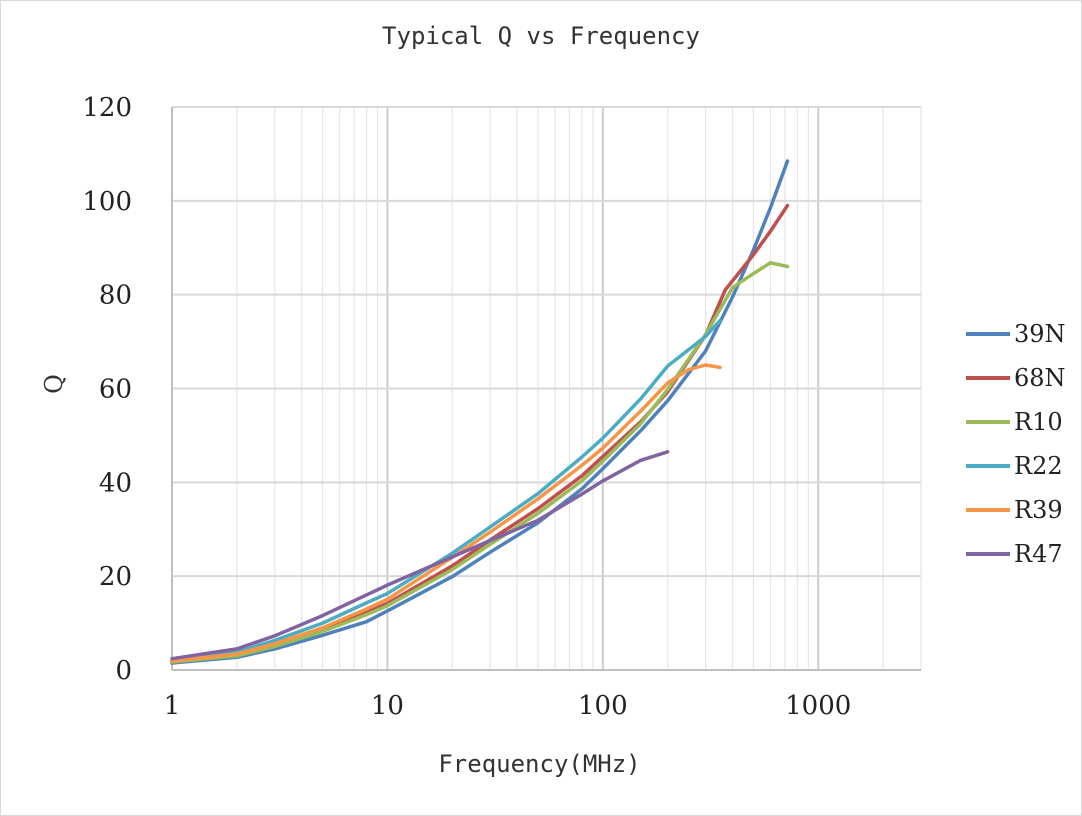 This screenshot has width=1082, height=816. Describe the element at coordinates (107, 202) in the screenshot. I see `y-tick-label: 100` at that location.